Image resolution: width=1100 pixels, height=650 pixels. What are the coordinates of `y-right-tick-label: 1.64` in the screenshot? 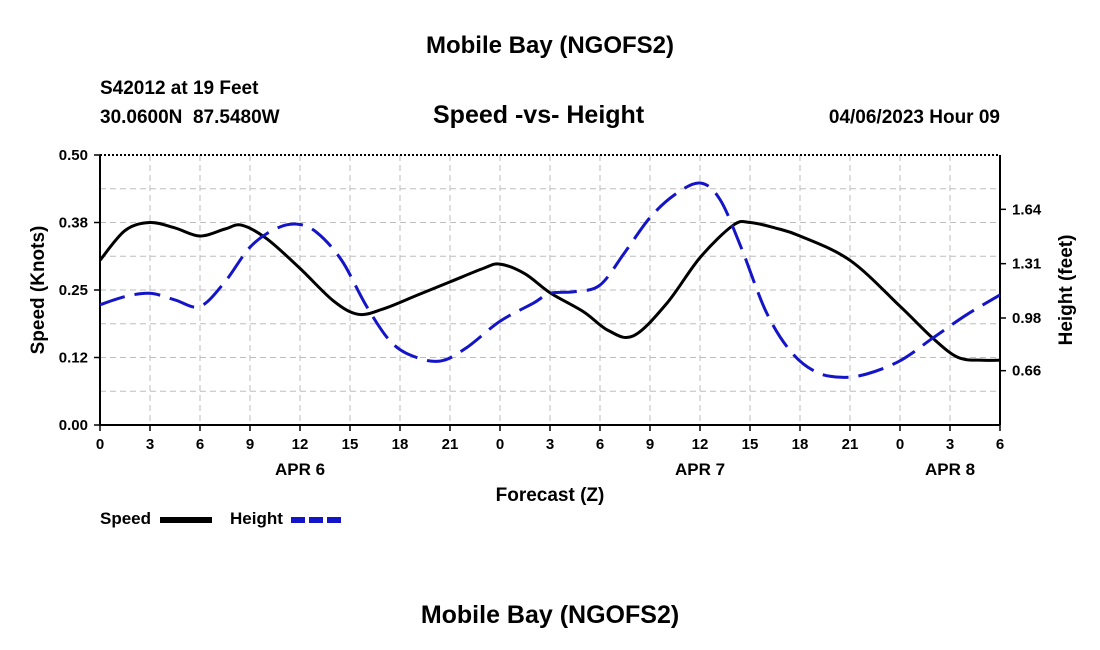 It's located at (1027, 209).